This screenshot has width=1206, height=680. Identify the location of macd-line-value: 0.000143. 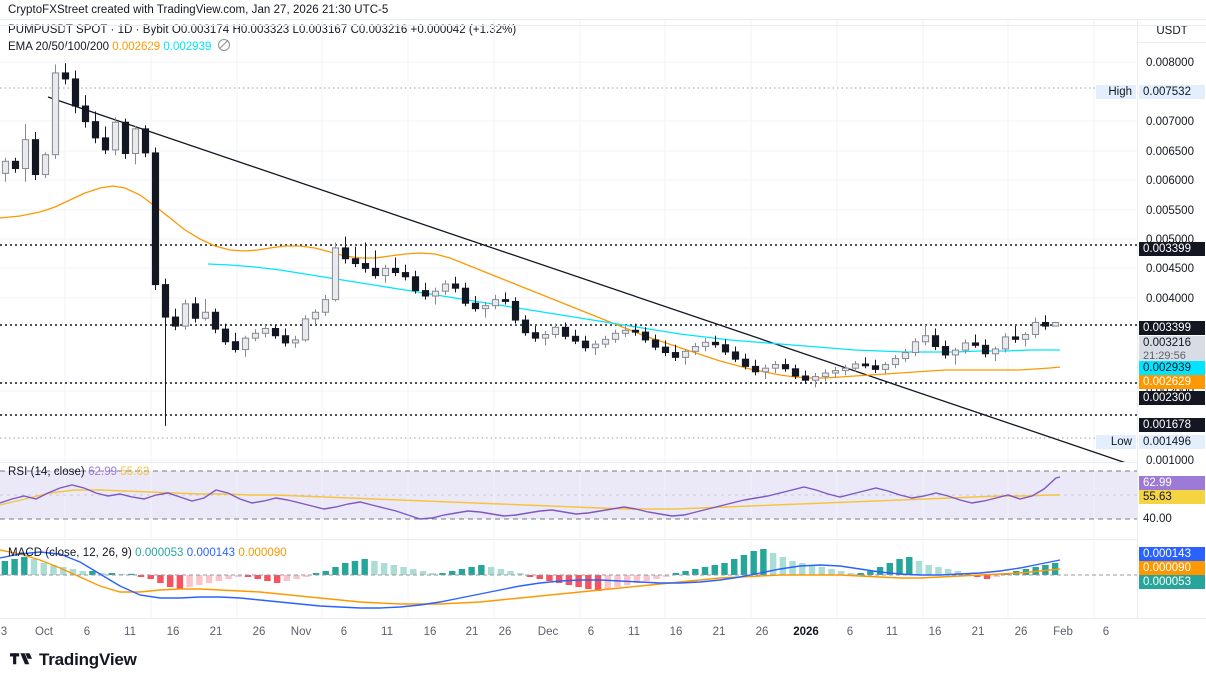
(211, 553).